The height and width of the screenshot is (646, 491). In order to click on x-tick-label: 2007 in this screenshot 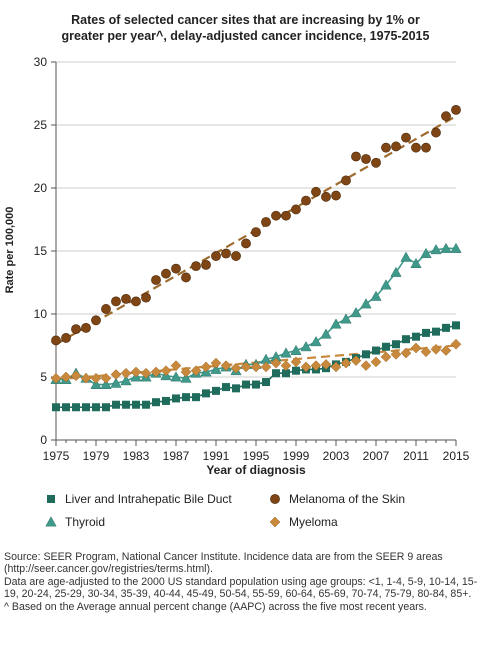, I will do `click(376, 456)`.